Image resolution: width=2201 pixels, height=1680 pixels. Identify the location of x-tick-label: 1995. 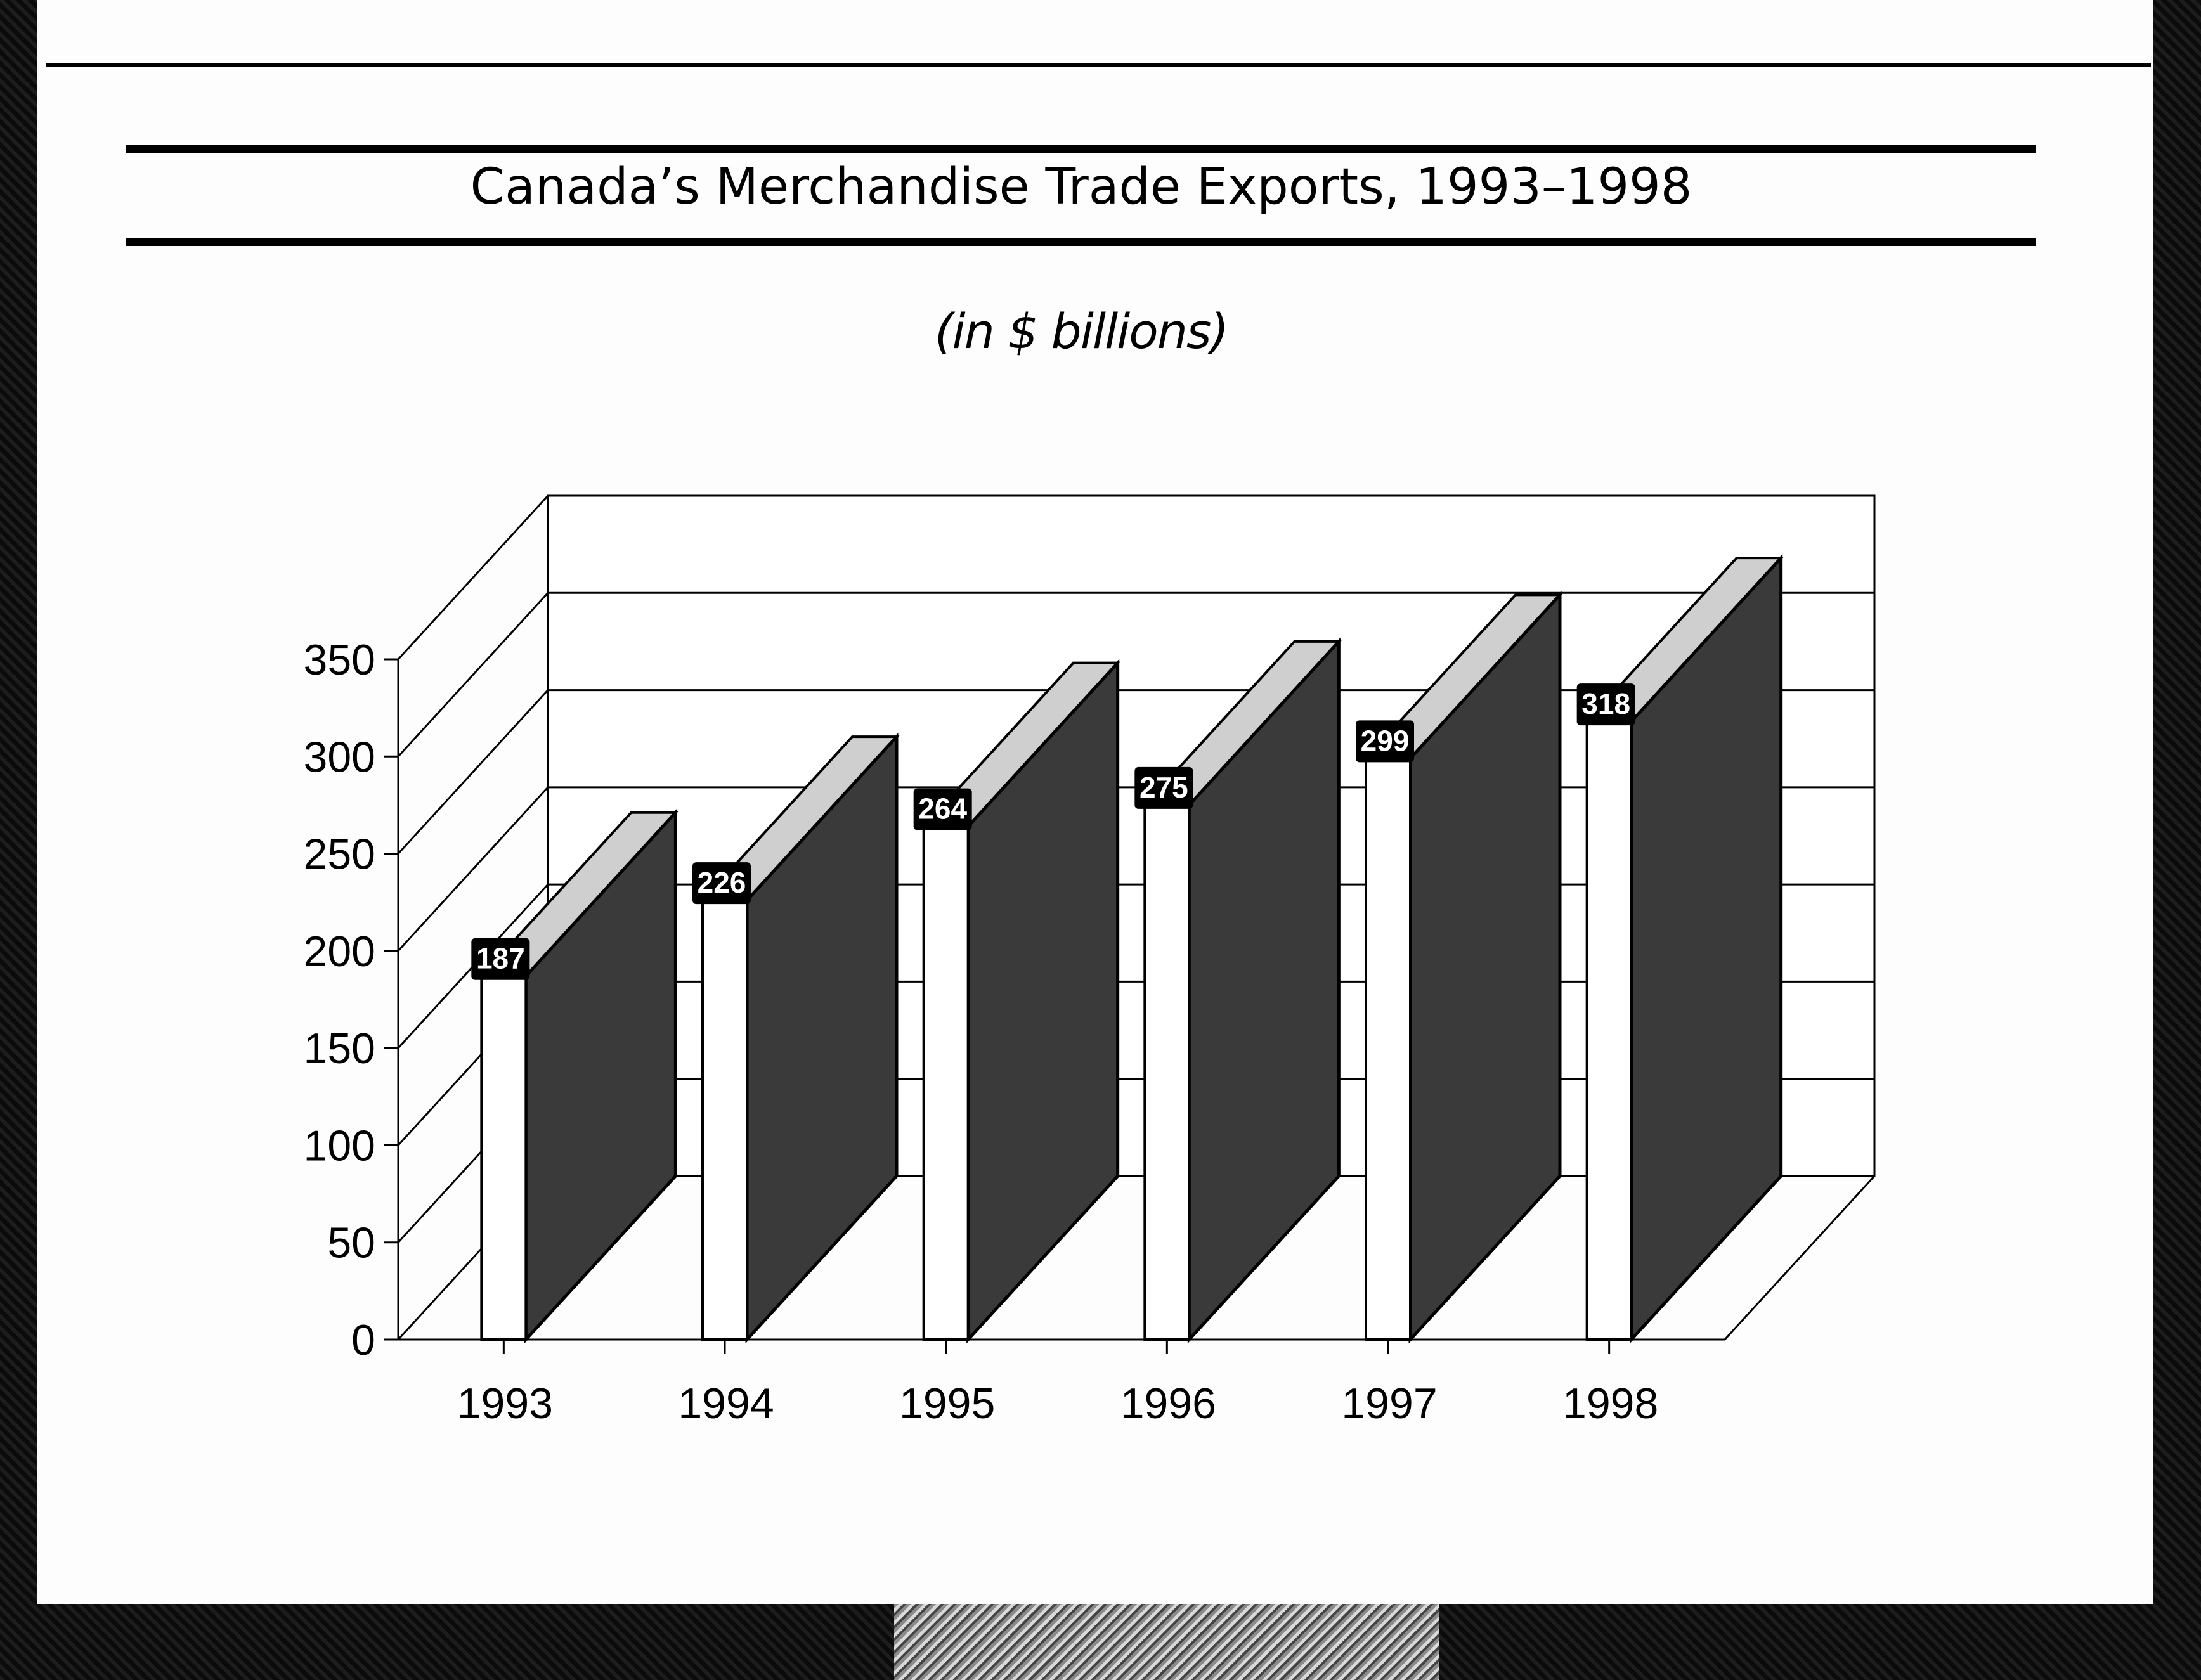
(947, 1404).